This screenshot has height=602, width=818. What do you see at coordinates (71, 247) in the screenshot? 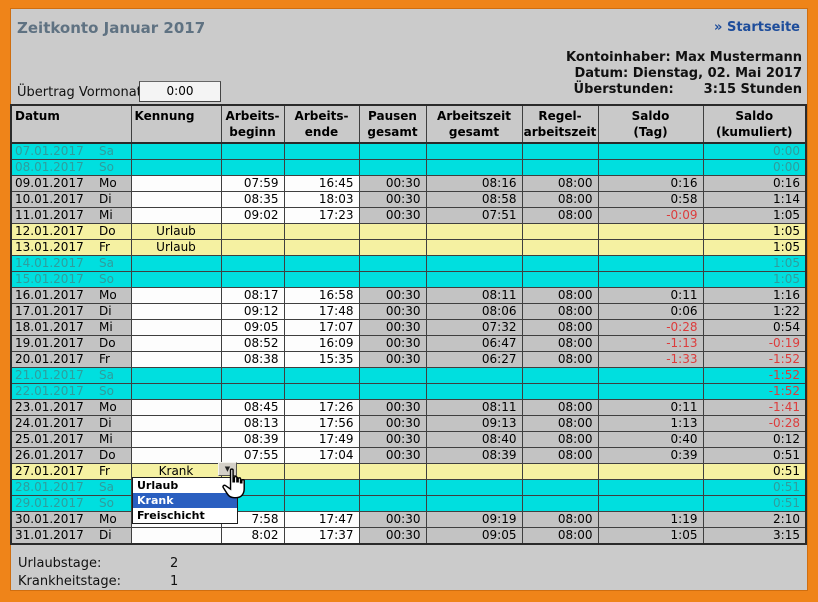
I see `cell-datum: 13.01.2017 Fr` at bounding box center [71, 247].